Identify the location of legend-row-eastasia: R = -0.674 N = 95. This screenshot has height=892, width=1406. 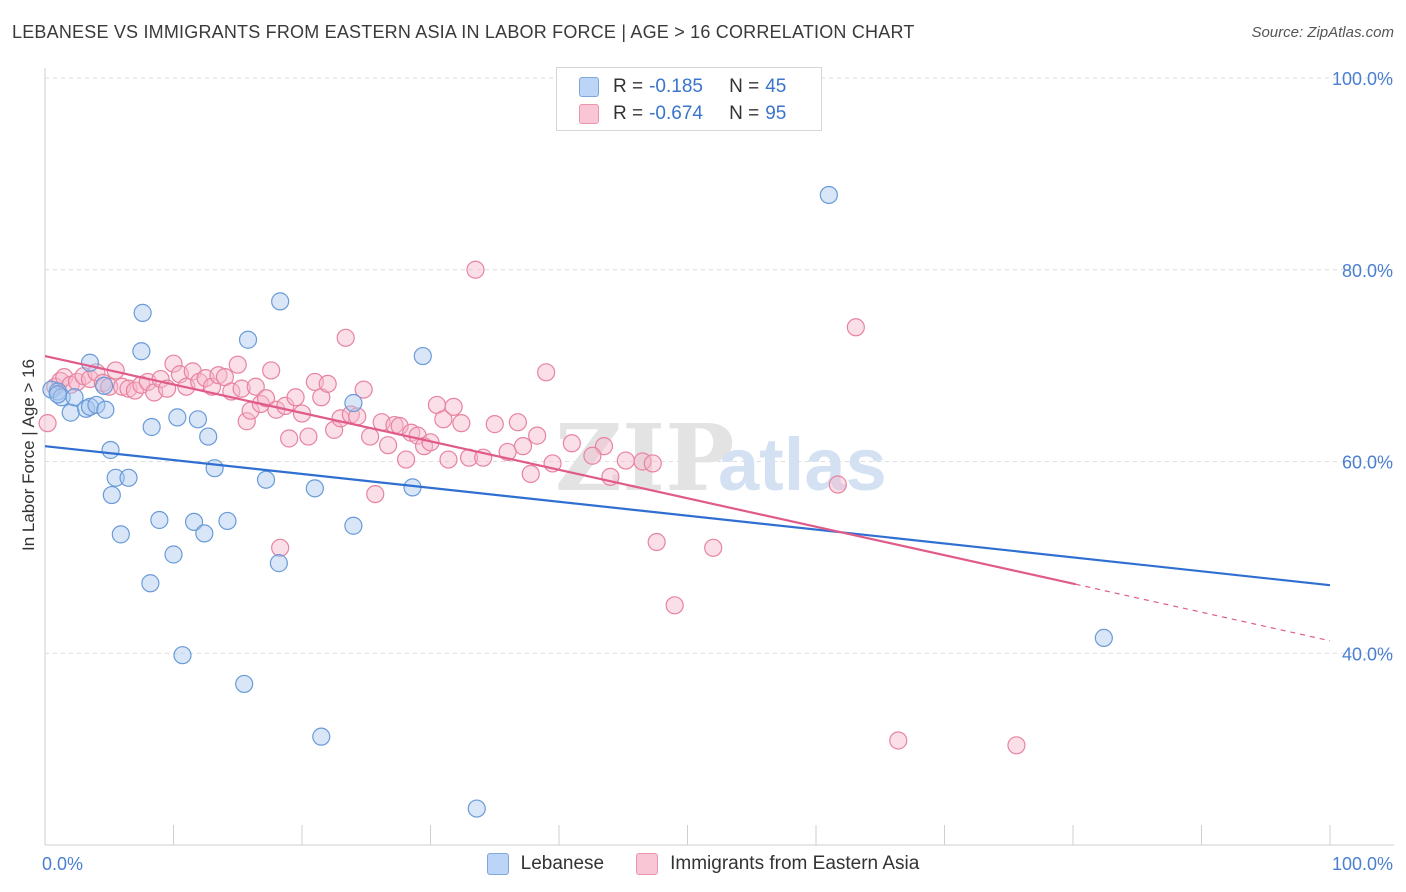
(671, 114).